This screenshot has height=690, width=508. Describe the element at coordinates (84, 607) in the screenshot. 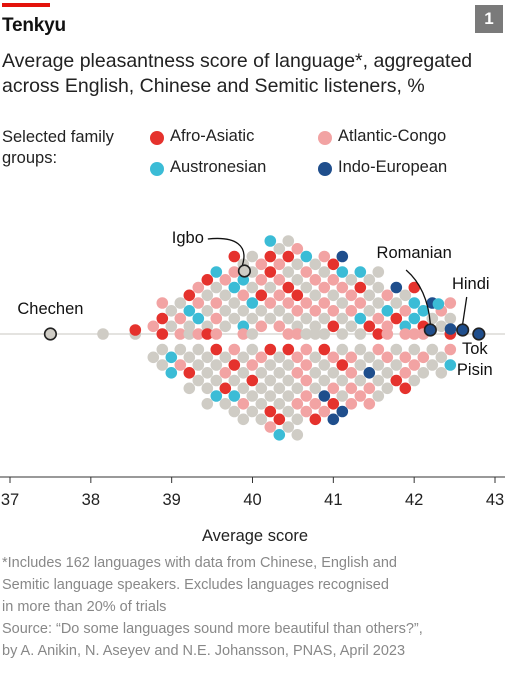

I see `footnote-line-3: in more than 20% of trials` at that location.